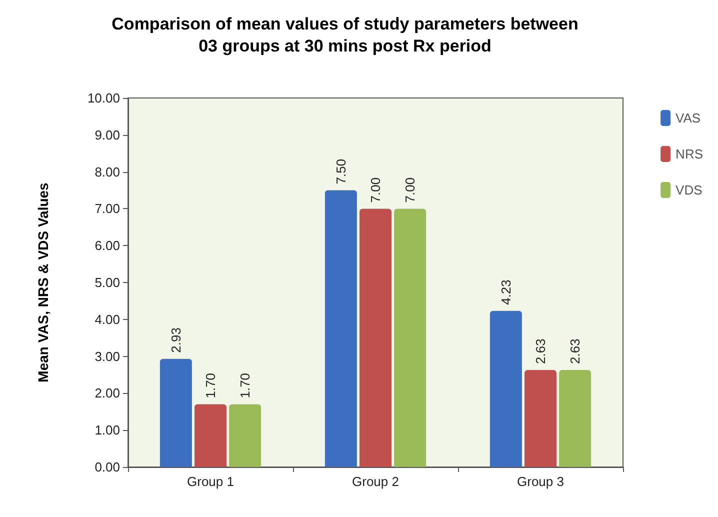  What do you see at coordinates (340, 171) in the screenshot?
I see `data-label: 7.50` at bounding box center [340, 171].